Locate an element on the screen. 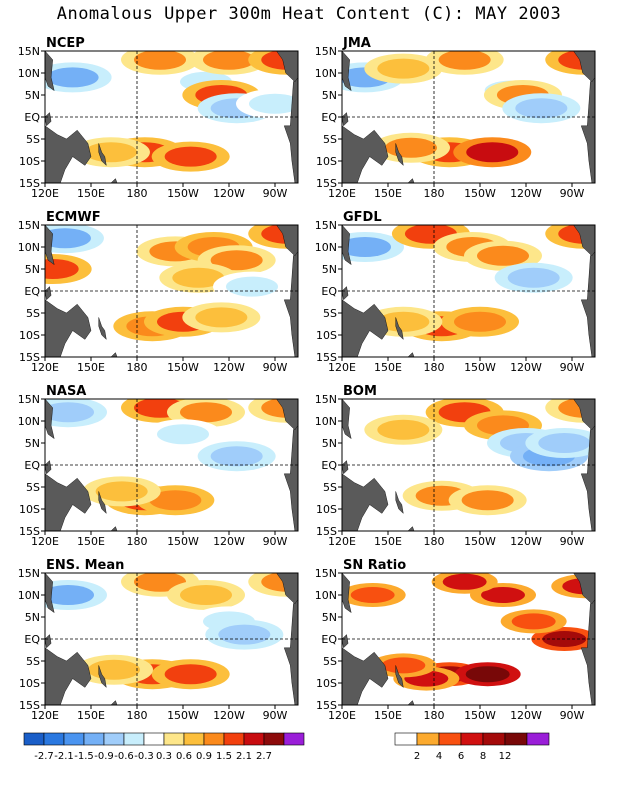 The image size is (618, 800). legend-label: 2 is located at coordinates (417, 756).